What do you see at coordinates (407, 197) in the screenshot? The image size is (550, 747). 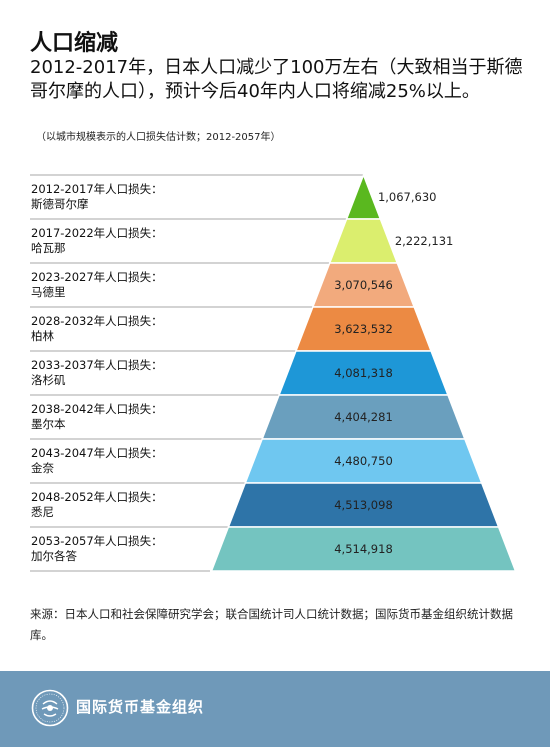 I see `value-label: 1,067,630` at bounding box center [407, 197].